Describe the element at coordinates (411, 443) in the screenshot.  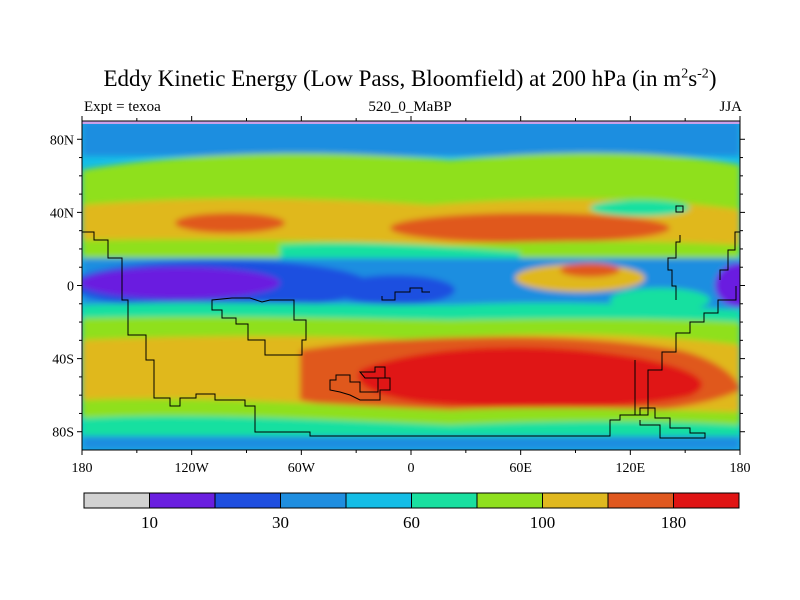
I see `band-south-polar` at that location.